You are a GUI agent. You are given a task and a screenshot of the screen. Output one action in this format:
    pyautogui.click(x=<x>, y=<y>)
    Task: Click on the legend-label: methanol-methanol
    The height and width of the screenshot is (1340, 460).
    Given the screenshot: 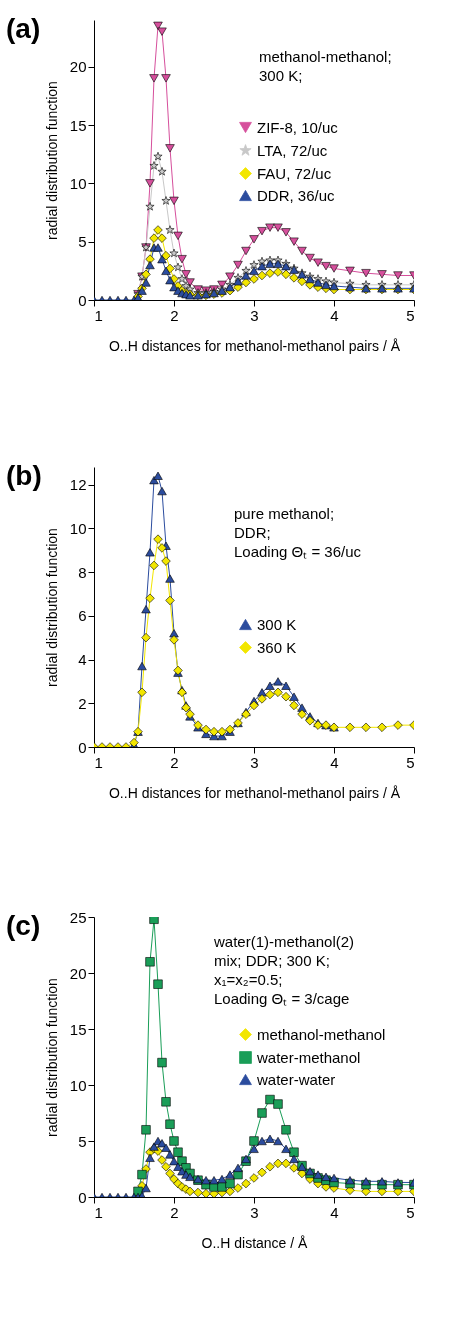 What is the action you would take?
    pyautogui.click(x=321, y=1034)
    